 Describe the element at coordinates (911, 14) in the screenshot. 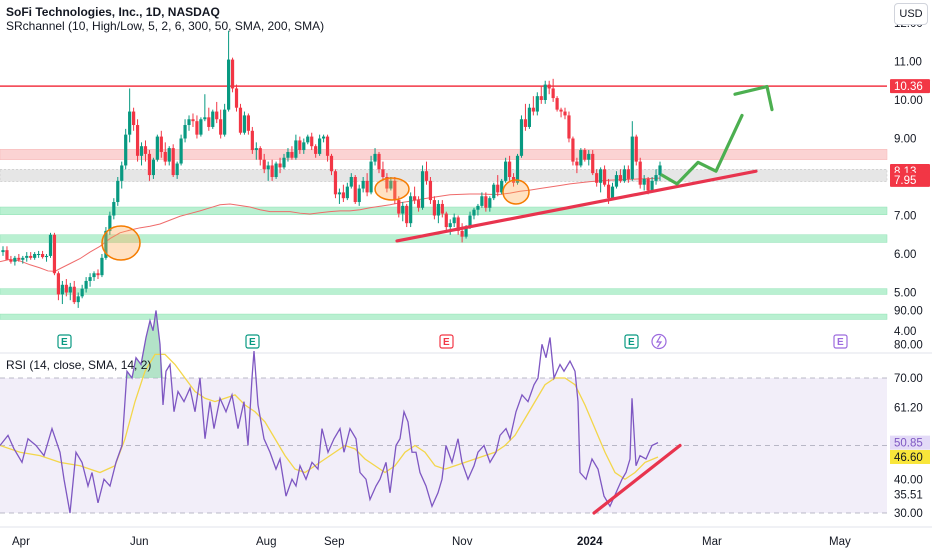

I see `currency-button: USD` at that location.